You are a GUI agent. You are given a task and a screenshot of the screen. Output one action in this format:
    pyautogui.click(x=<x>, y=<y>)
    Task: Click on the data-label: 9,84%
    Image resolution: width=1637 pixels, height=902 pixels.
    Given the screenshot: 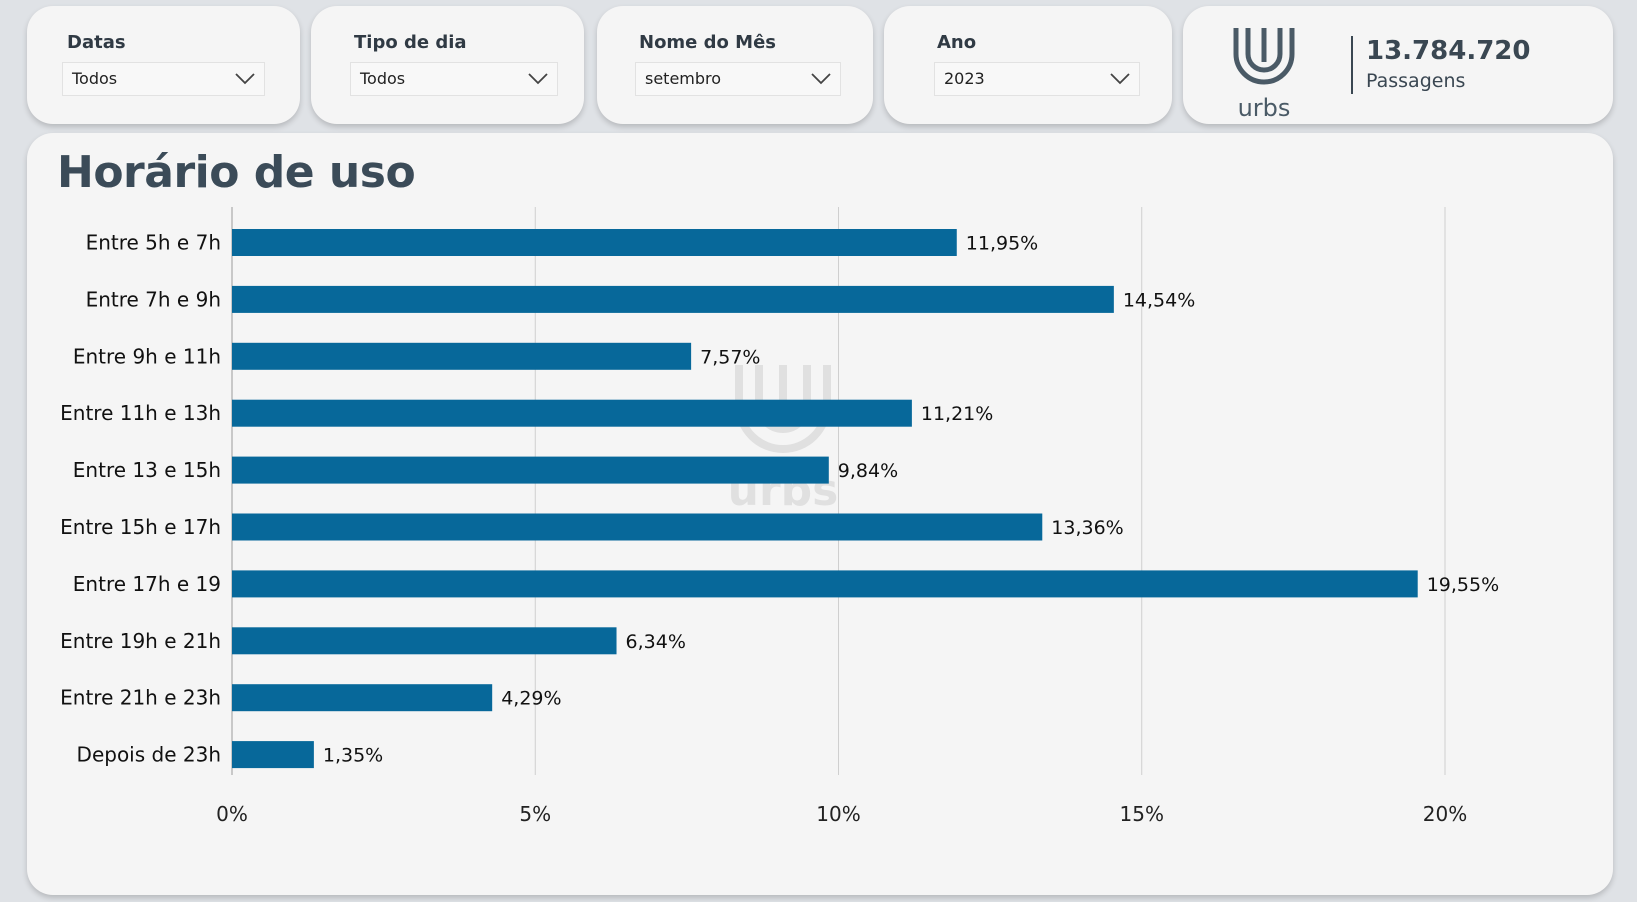 What is the action you would take?
    pyautogui.click(x=868, y=471)
    